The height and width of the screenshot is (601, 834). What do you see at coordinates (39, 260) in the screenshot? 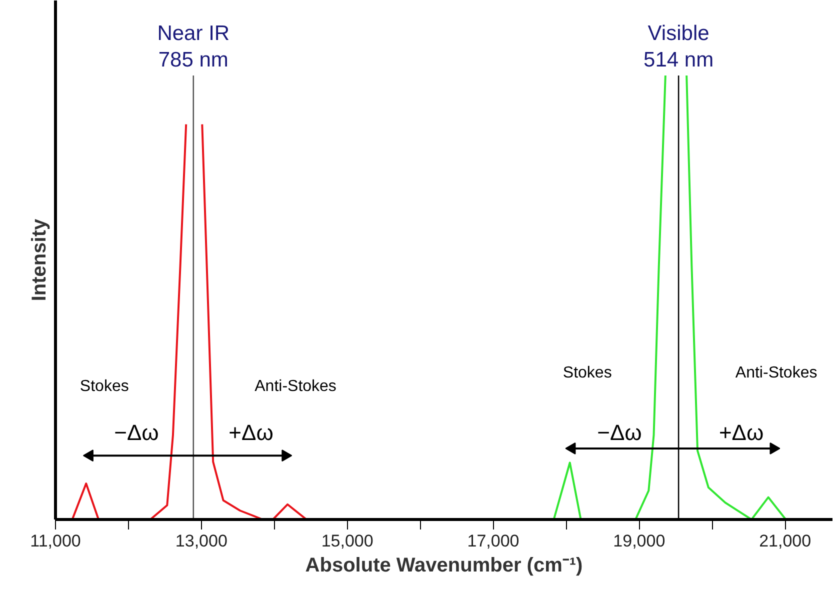
I see `y-axis-title: Intensity` at bounding box center [39, 260].